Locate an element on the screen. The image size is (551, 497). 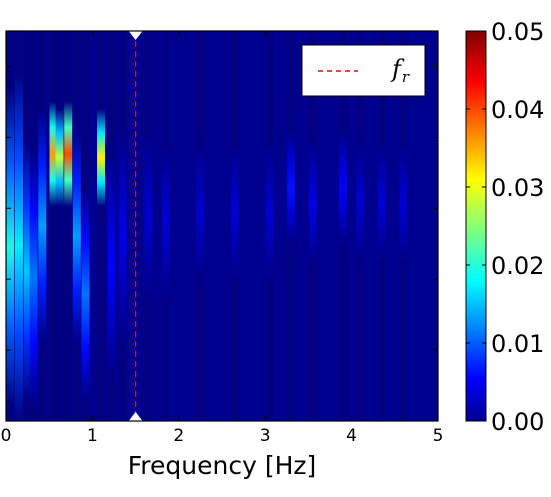
colorbar-tick-label: 0.03 is located at coordinates (517, 188).